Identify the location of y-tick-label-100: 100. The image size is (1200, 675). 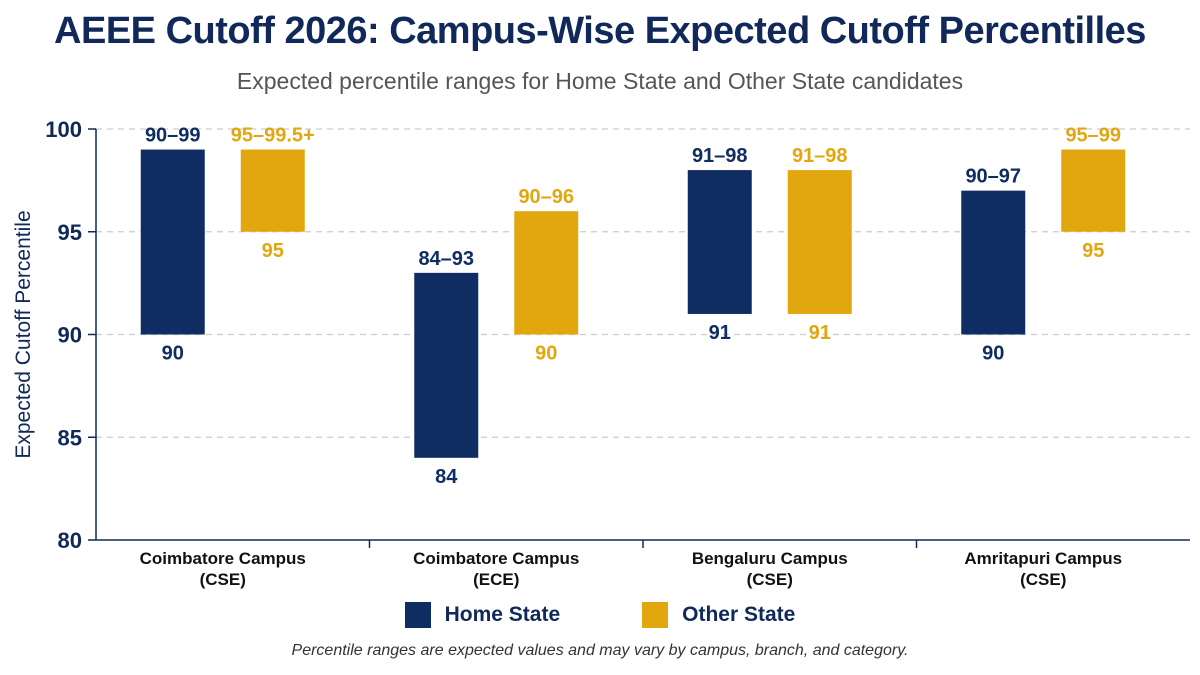
(63, 129).